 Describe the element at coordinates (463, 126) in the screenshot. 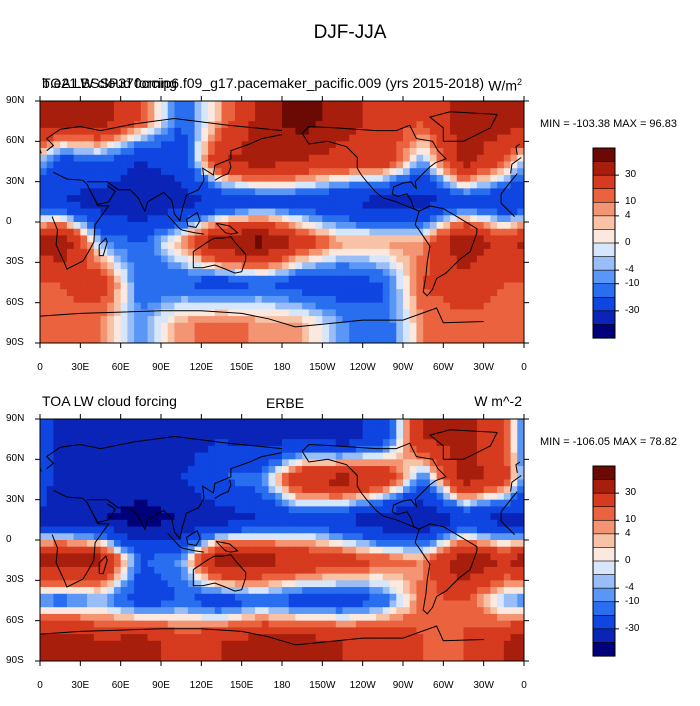

I see `coastline` at that location.